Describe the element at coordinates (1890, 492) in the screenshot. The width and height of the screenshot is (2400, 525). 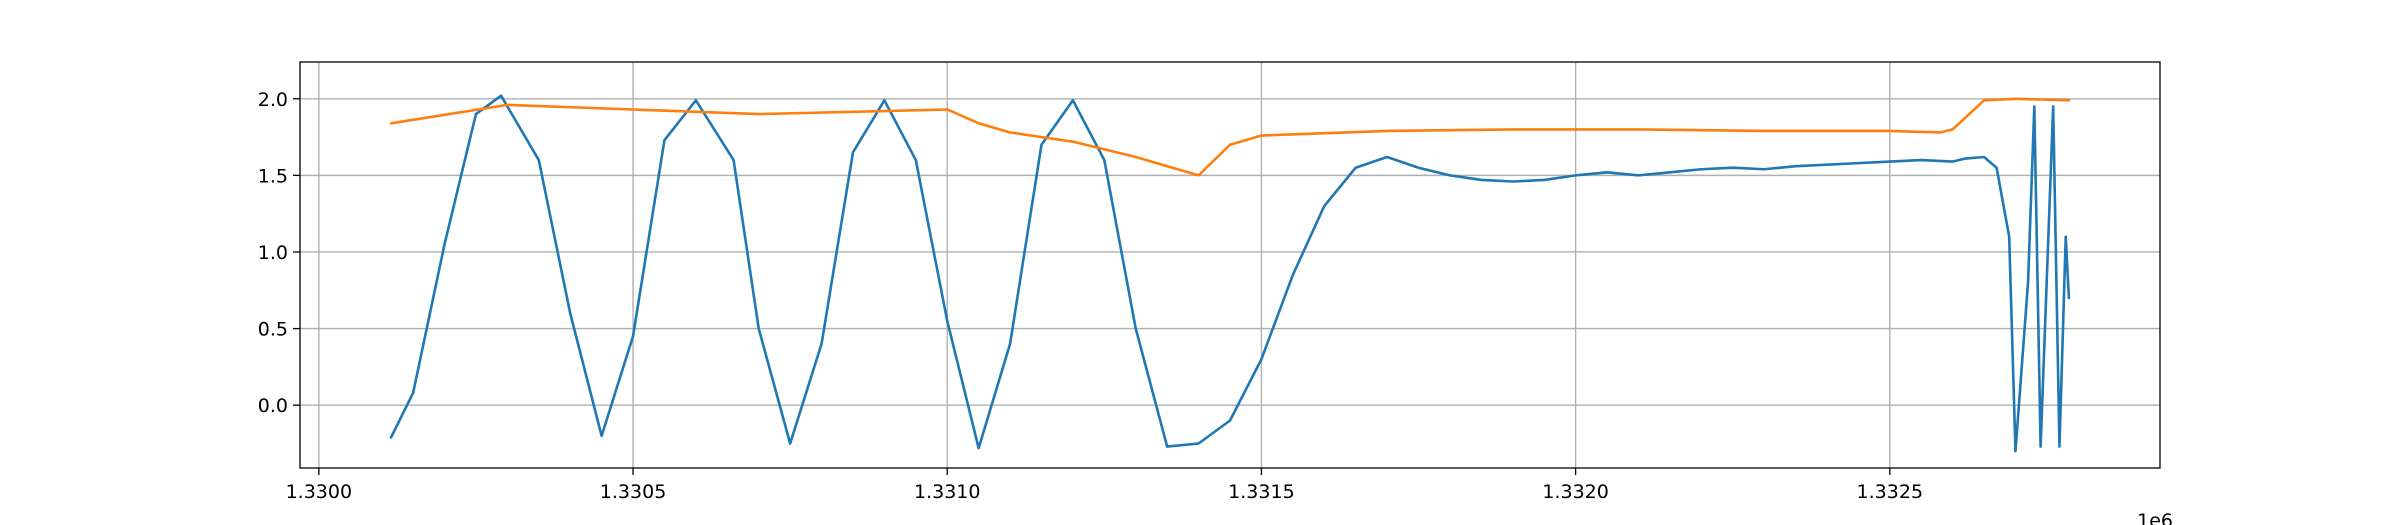
I see `x-tick-label: 1.3325` at that location.